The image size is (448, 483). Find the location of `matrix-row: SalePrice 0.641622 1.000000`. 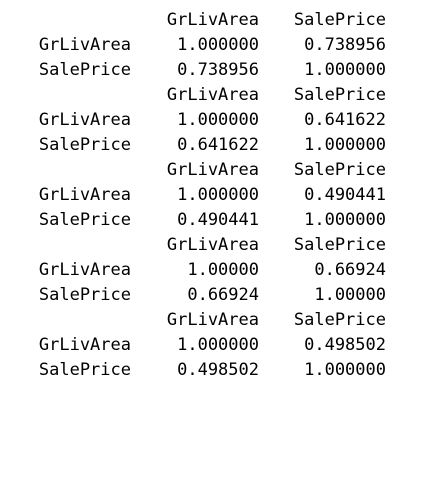

matrix-row: SalePrice 0.641622 1.000000 is located at coordinates (224, 145).